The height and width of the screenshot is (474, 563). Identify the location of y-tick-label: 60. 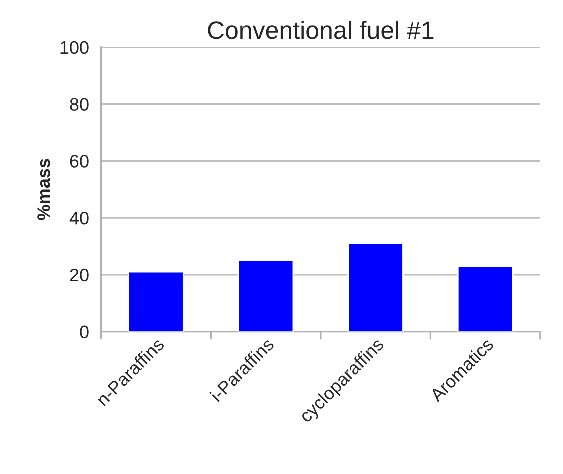
(79, 161).